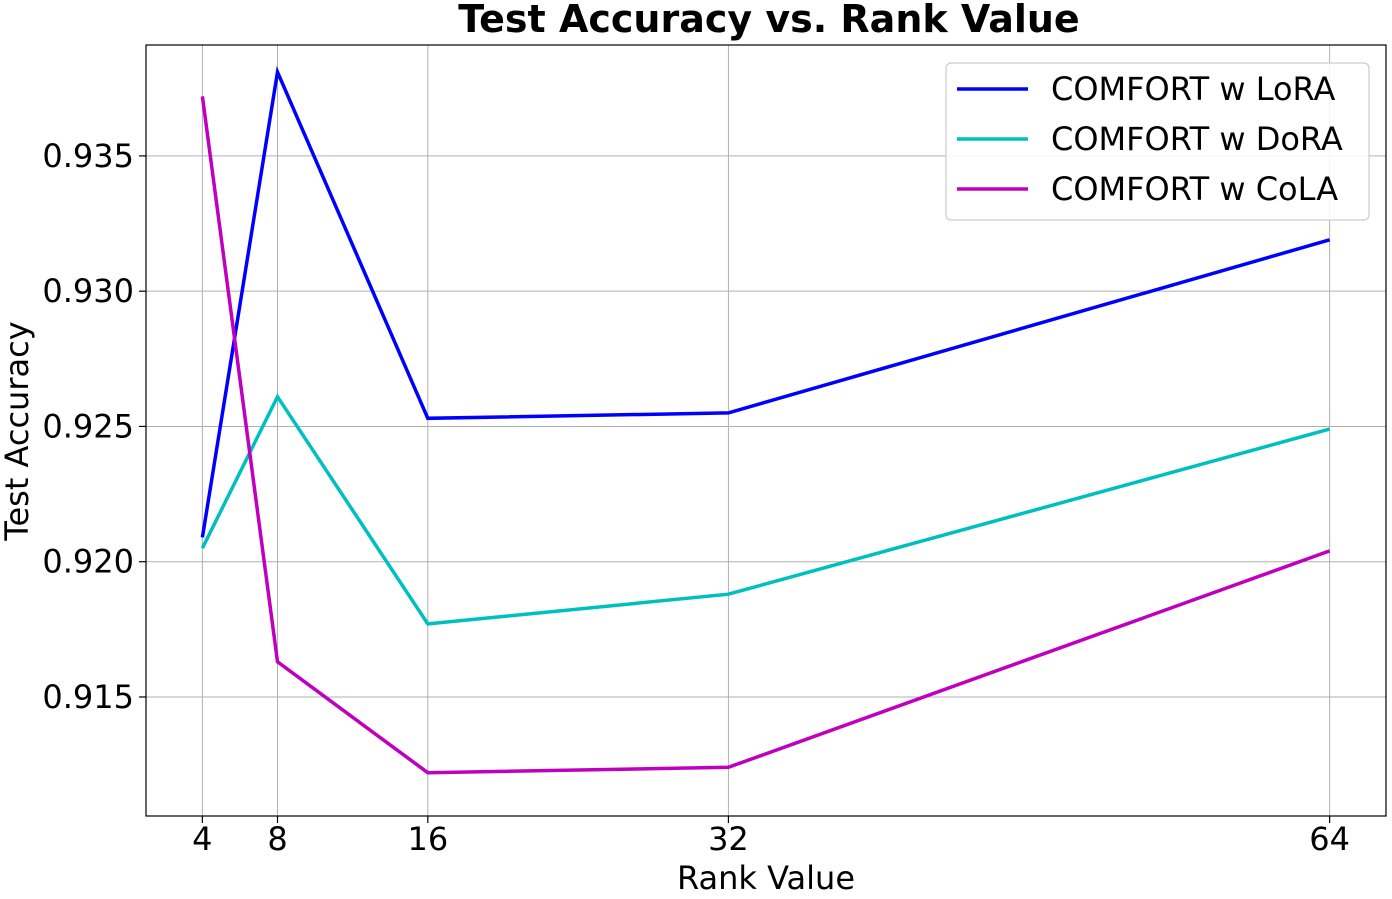  Describe the element at coordinates (277, 839) in the screenshot. I see `x-tick-label: 8` at that location.